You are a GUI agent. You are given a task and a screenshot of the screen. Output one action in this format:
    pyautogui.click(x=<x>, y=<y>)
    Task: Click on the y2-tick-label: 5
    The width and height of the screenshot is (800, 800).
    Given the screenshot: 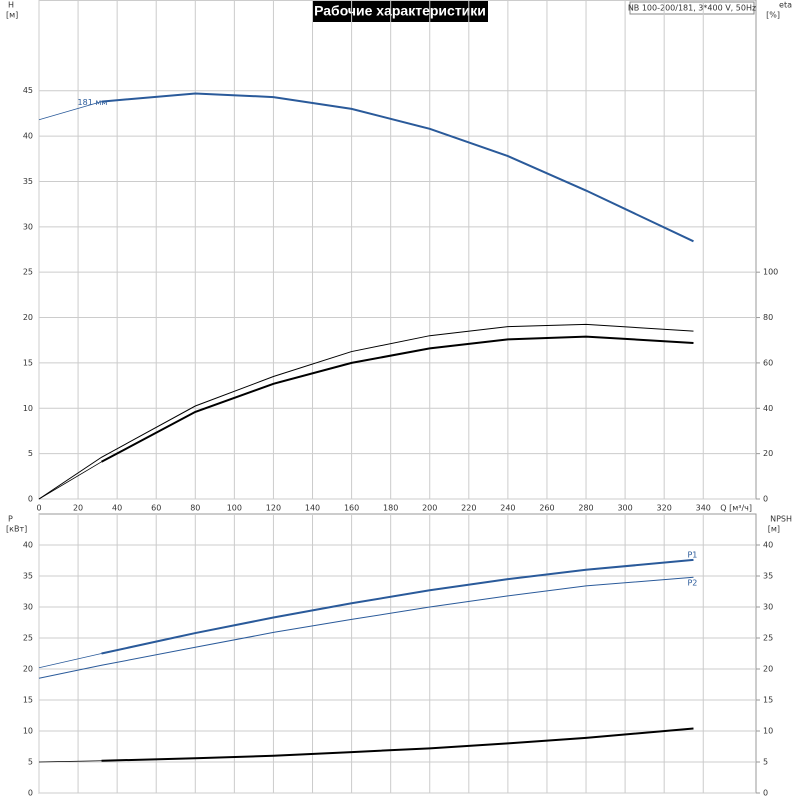 What is the action you would take?
    pyautogui.click(x=765, y=762)
    